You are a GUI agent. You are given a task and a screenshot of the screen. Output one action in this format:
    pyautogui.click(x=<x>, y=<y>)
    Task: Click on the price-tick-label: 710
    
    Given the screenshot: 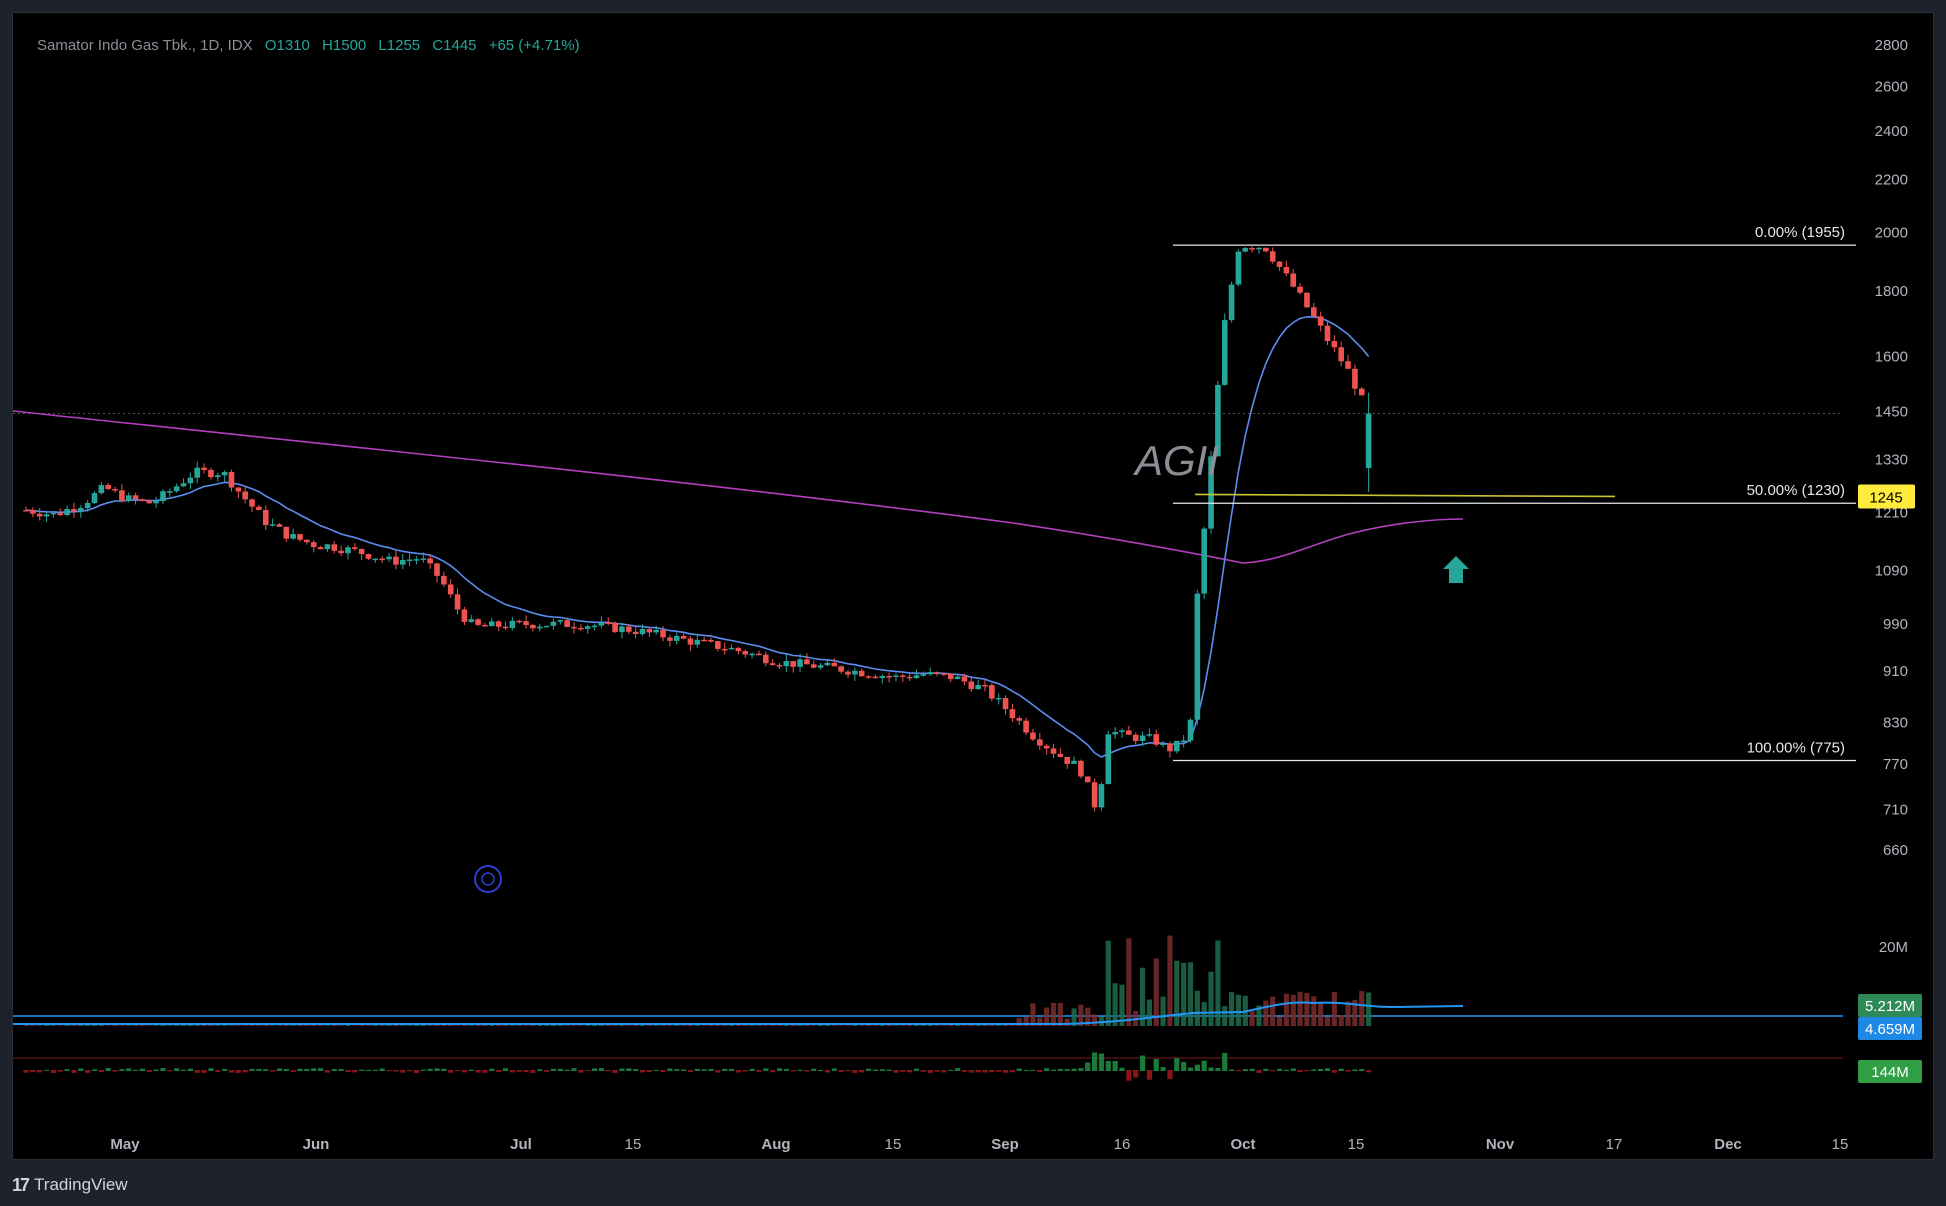 What is the action you would take?
    pyautogui.click(x=1895, y=809)
    